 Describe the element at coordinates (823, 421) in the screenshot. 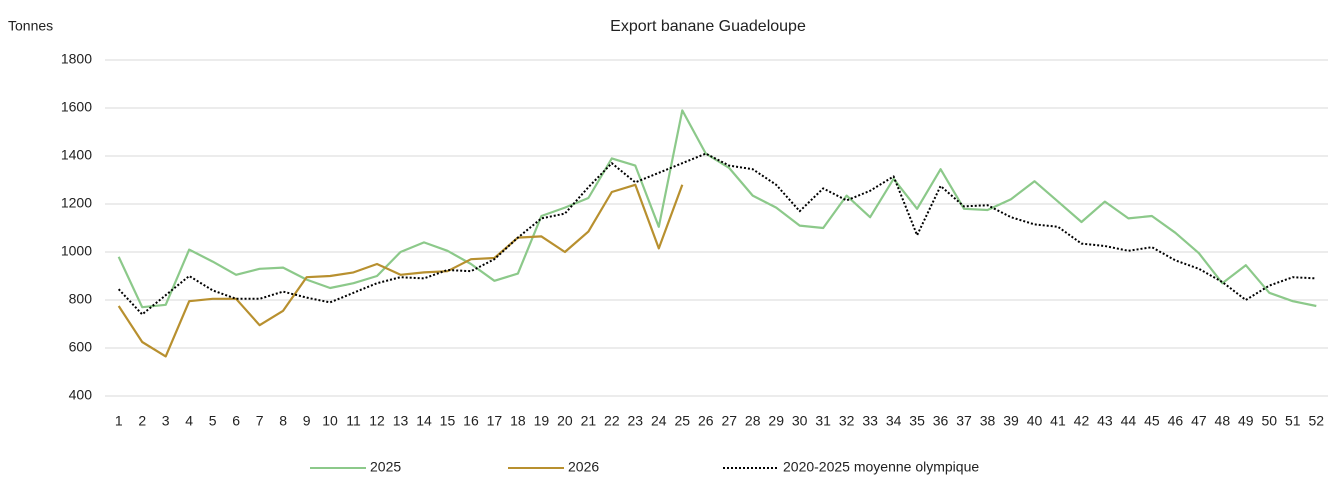

I see `x-tick-label: 31` at that location.